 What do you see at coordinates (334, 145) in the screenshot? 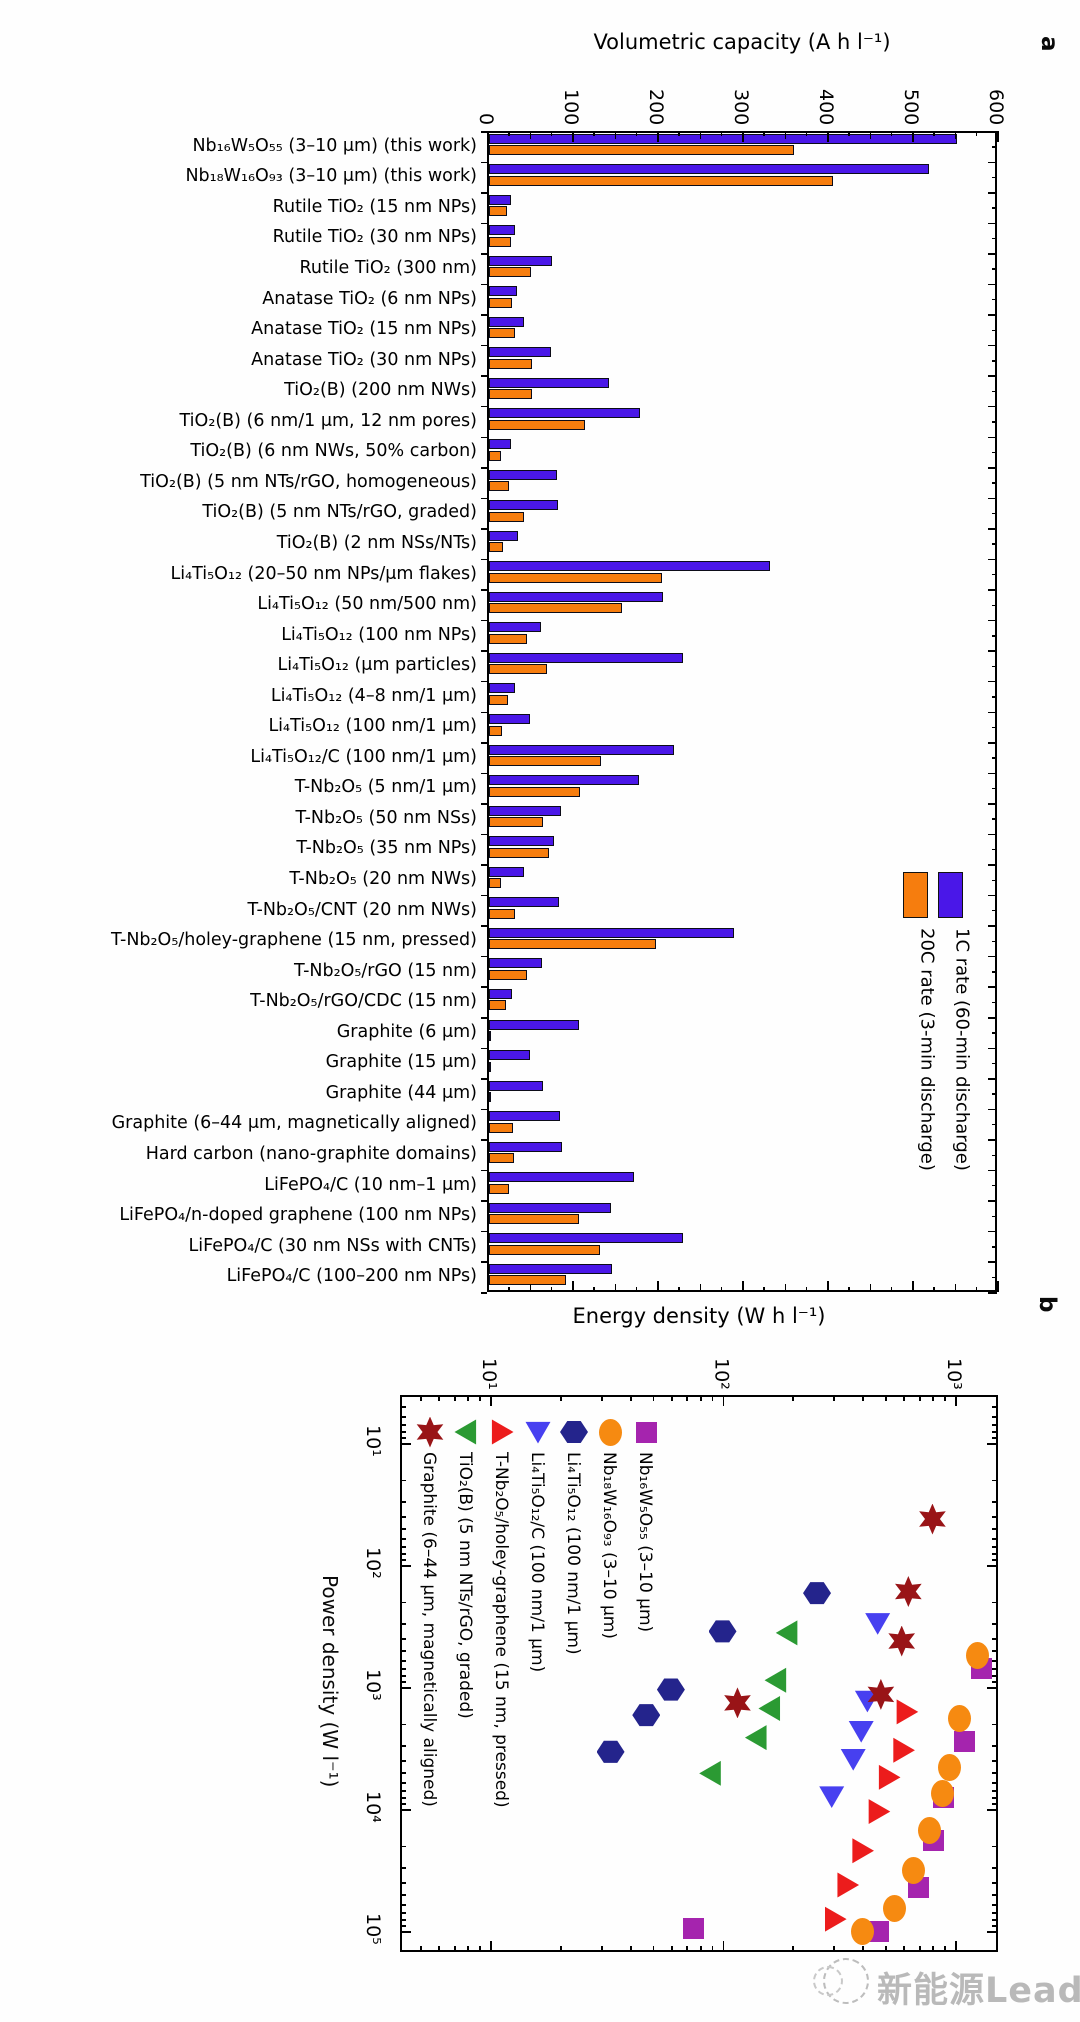
I see `category-label: Nb₁₆W₅O₅₅ (3–10 μm) (this work)` at bounding box center [334, 145].